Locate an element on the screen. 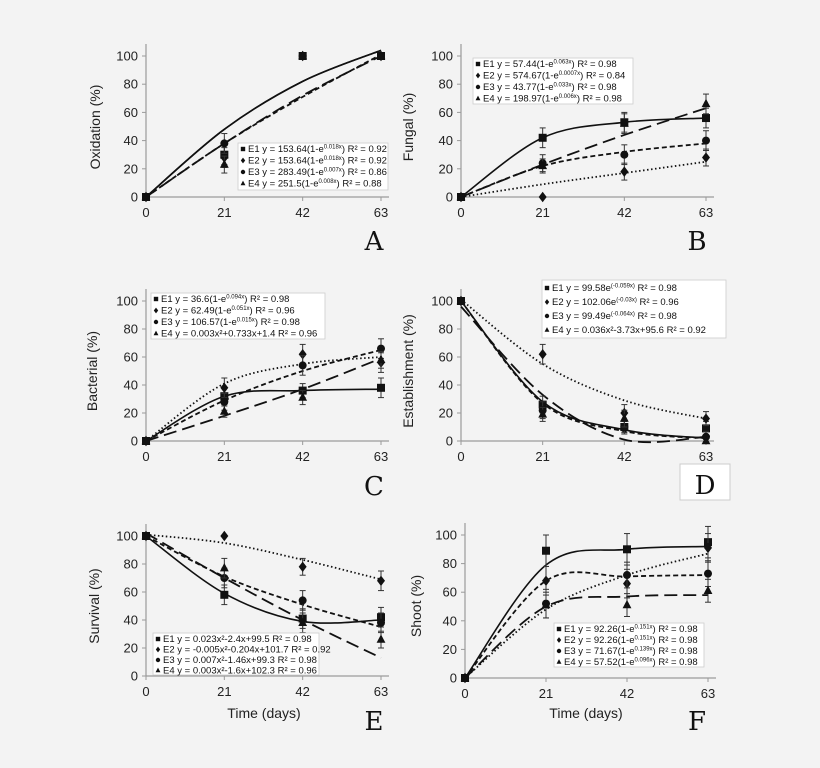 The image size is (820, 768). series-e2 is located at coordinates (583, 175).